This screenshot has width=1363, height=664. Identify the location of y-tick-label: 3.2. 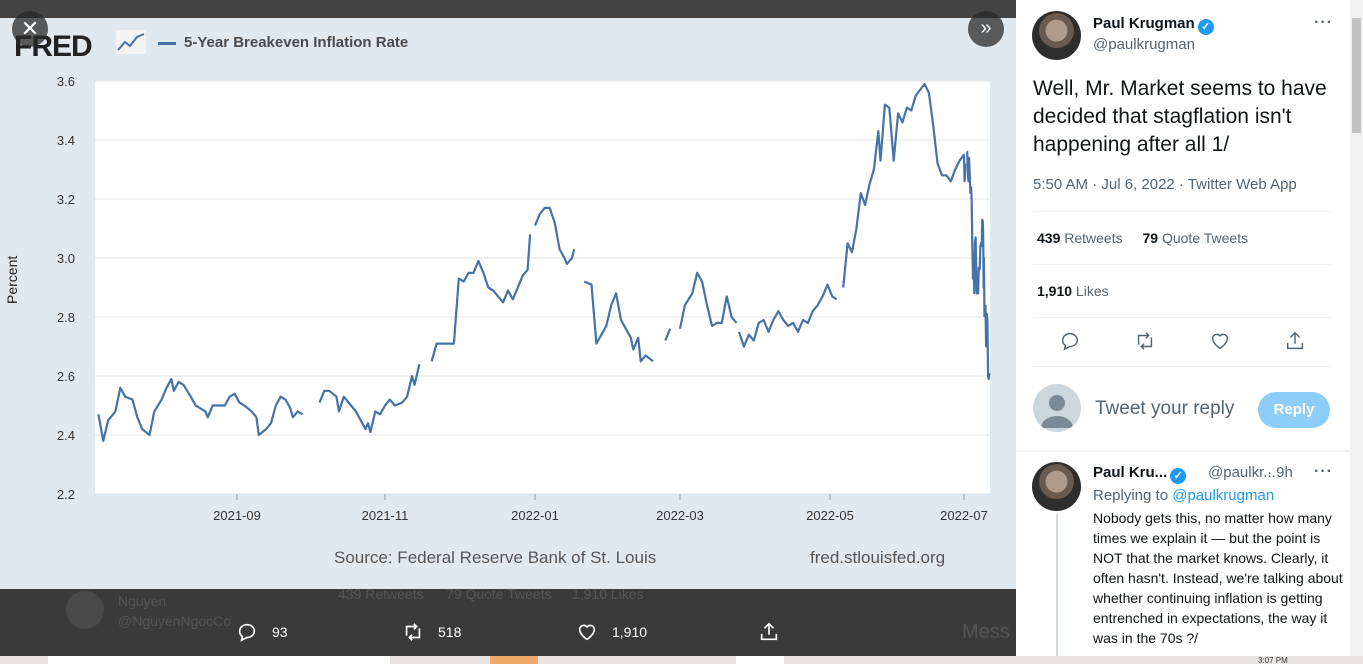
(66, 199).